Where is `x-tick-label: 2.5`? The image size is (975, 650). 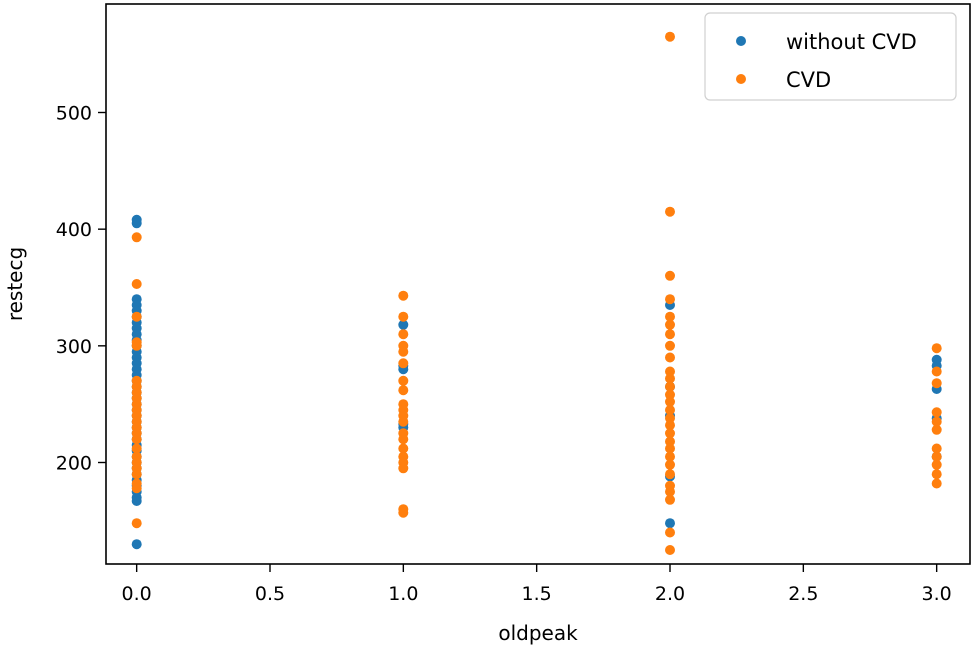
x-tick-label: 2.5 is located at coordinates (803, 594).